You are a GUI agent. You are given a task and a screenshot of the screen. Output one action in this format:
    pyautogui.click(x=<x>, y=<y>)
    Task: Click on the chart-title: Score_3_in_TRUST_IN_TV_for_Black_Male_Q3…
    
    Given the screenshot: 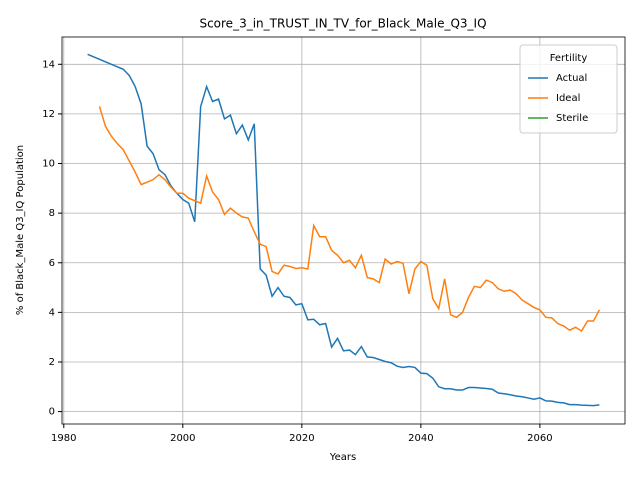 What is the action you would take?
    pyautogui.click(x=342, y=24)
    